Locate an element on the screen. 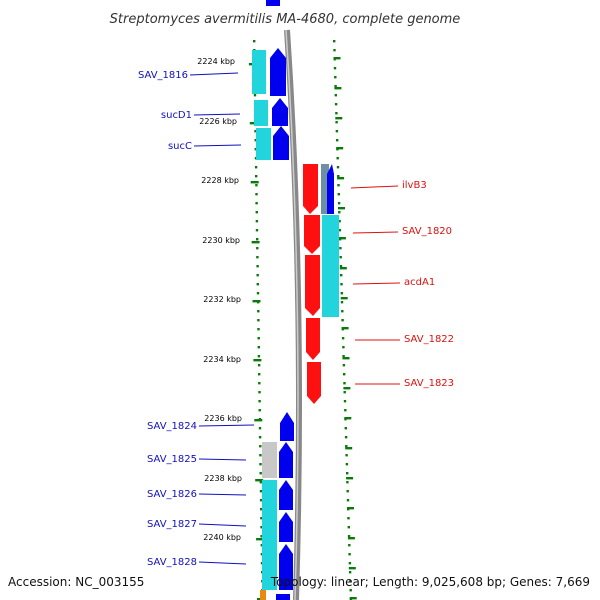 The image size is (600, 600). gene-sucd1 is located at coordinates (280, 112).